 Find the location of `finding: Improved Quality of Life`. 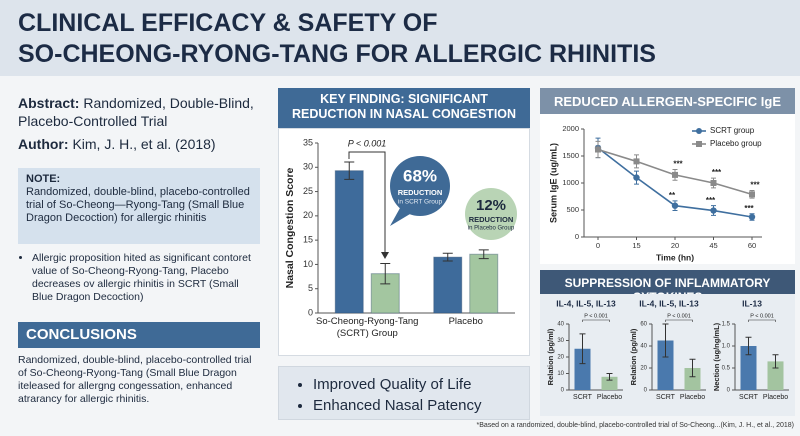

finding: Improved Quality of Life is located at coordinates (421, 384).